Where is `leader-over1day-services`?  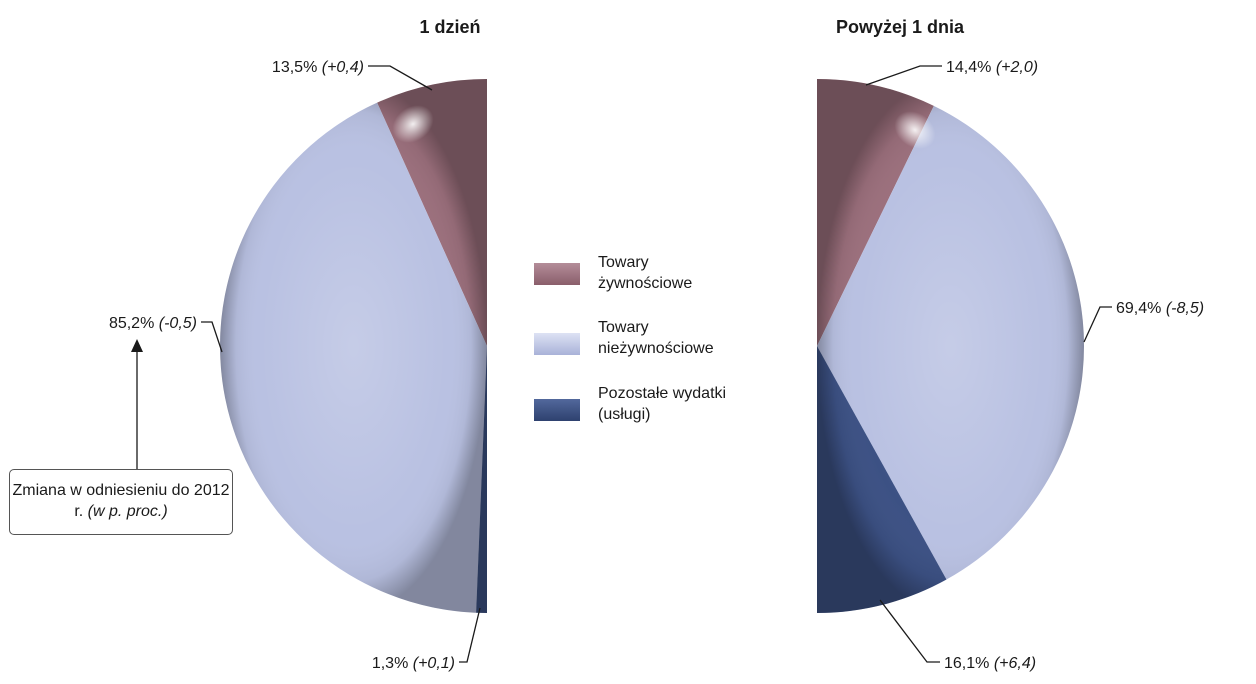
leader-over1day-services is located at coordinates (909, 631).